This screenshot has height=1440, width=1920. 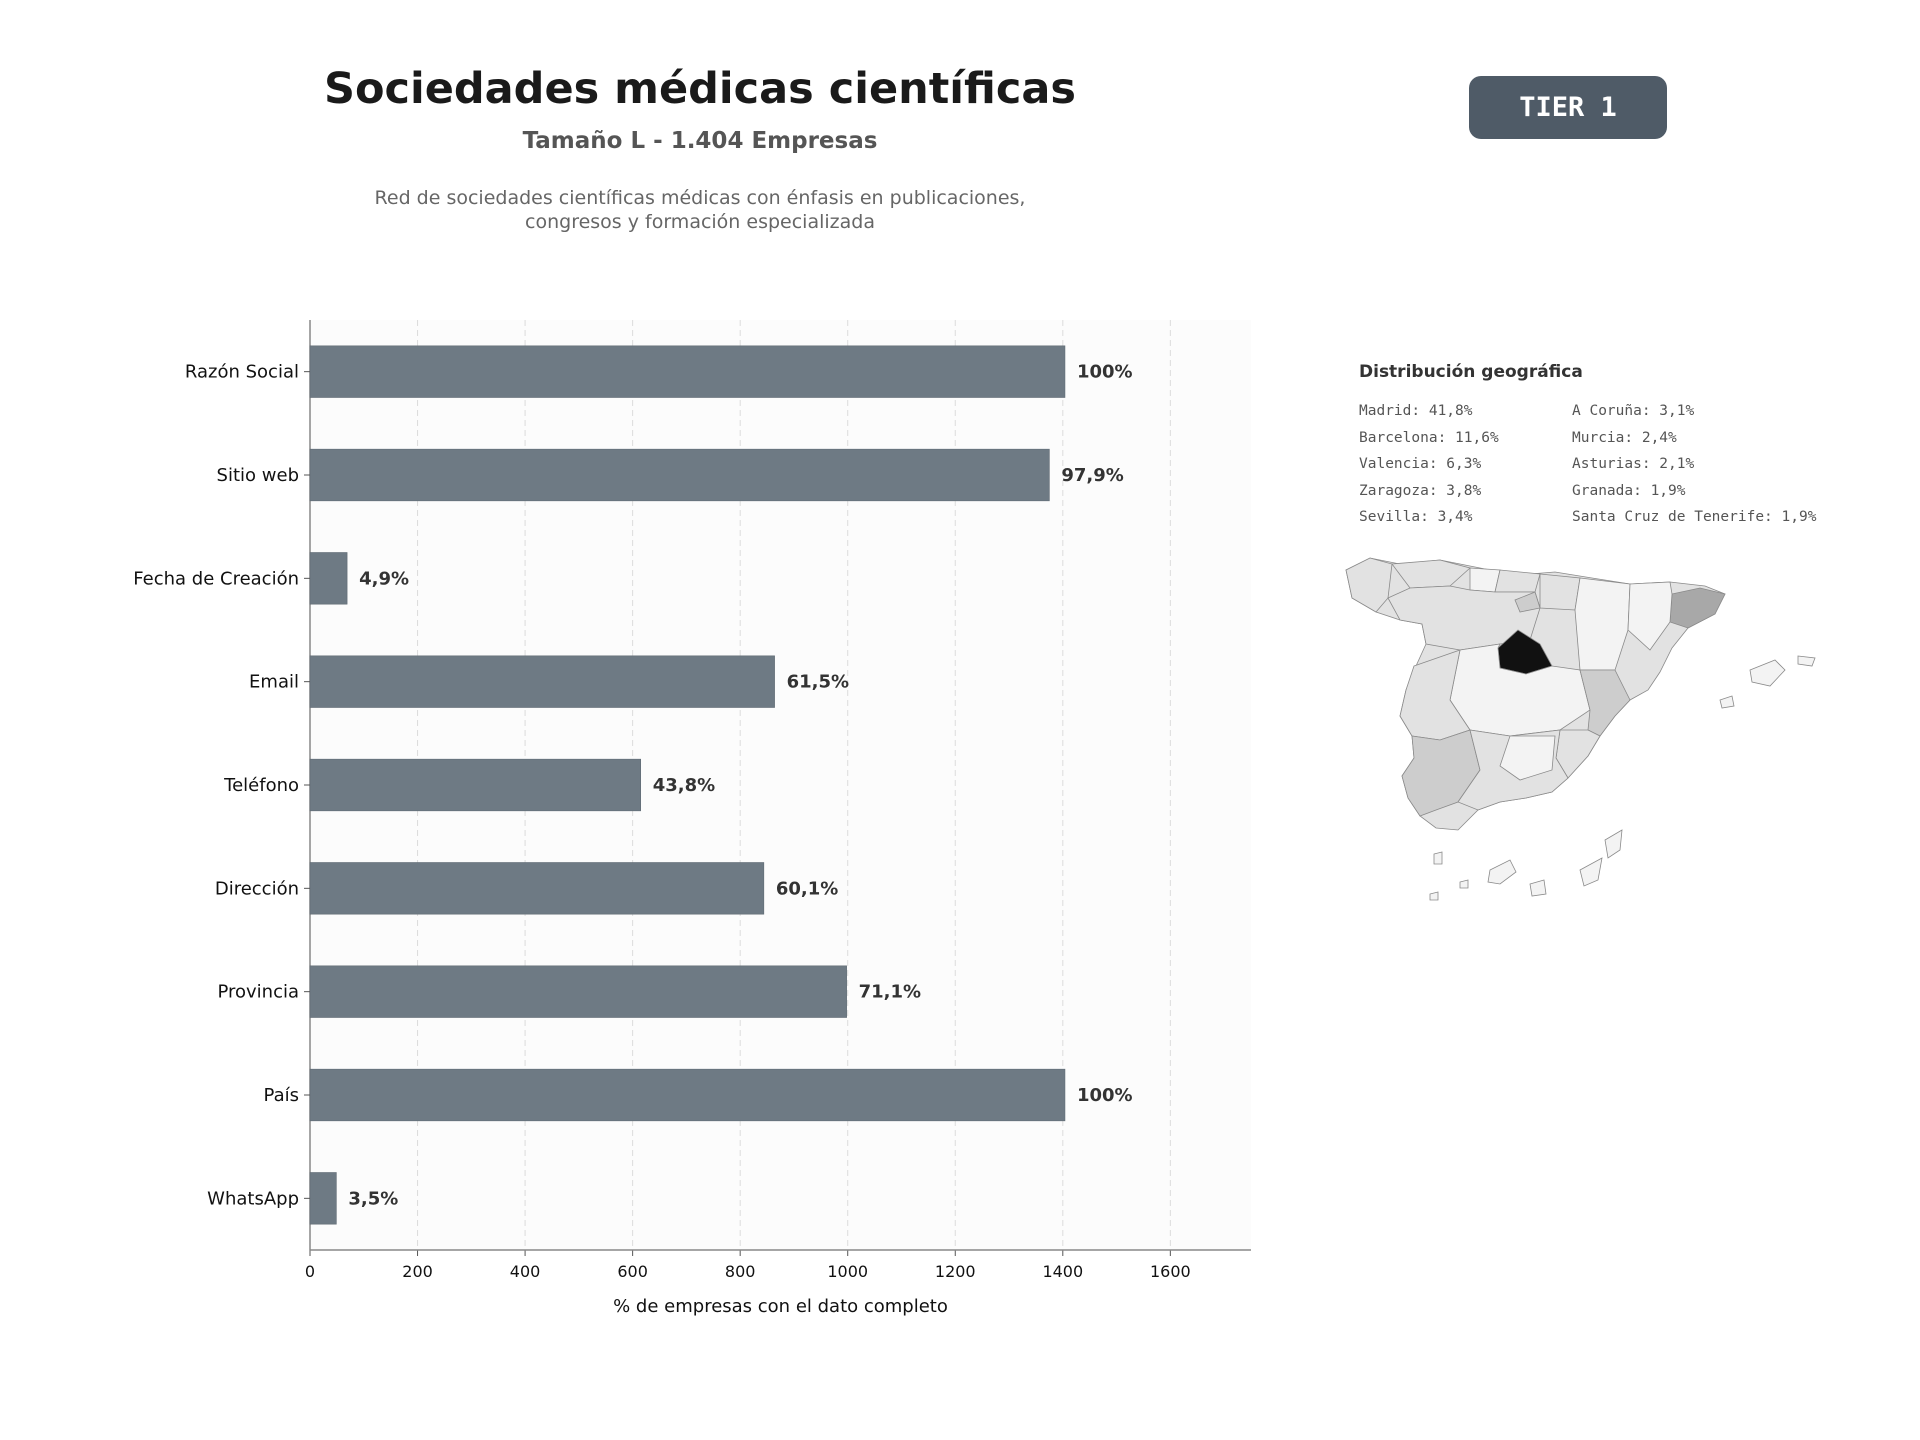 I want to click on geo-item: Asturias: 2,1%, so click(x=1633, y=464).